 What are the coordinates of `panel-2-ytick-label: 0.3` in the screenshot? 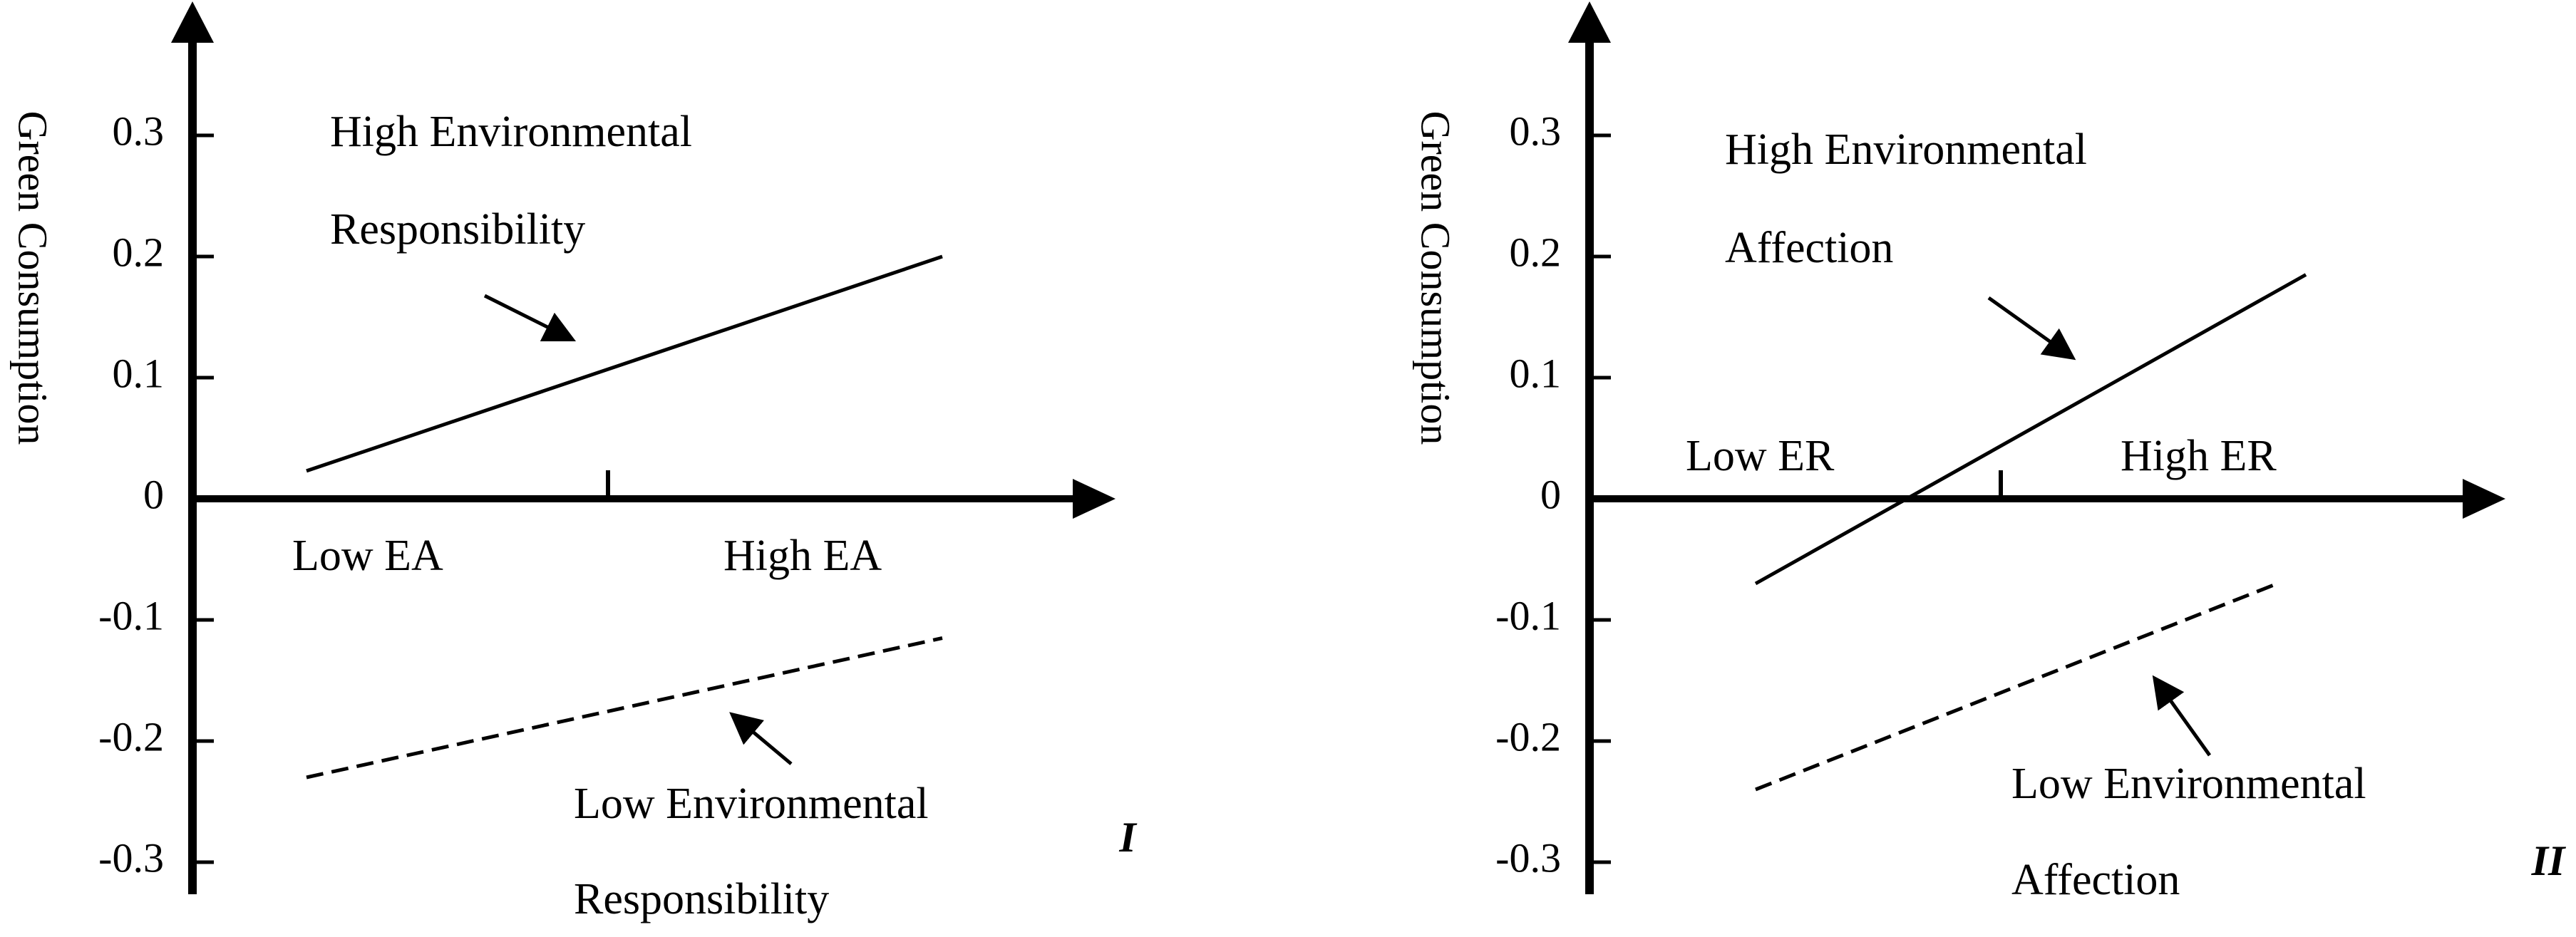 It's located at (1536, 131).